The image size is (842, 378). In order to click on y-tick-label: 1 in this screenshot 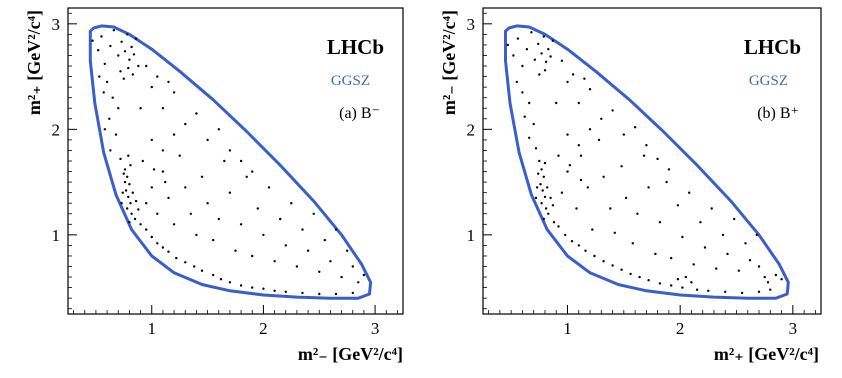, I will do `click(471, 235)`.